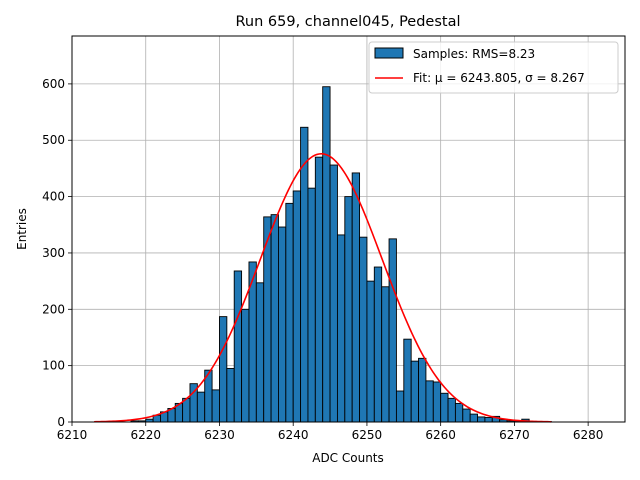 Image resolution: width=640 pixels, height=480 pixels. Describe the element at coordinates (145, 435) in the screenshot. I see `x-tick-label: 6220` at that location.